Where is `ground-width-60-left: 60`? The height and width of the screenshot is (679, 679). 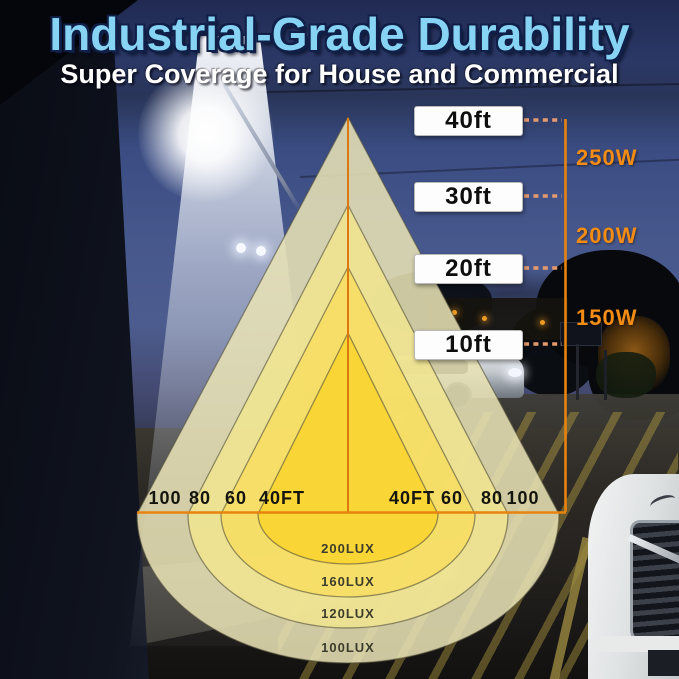
ground-width-60-left: 60 is located at coordinates (236, 498).